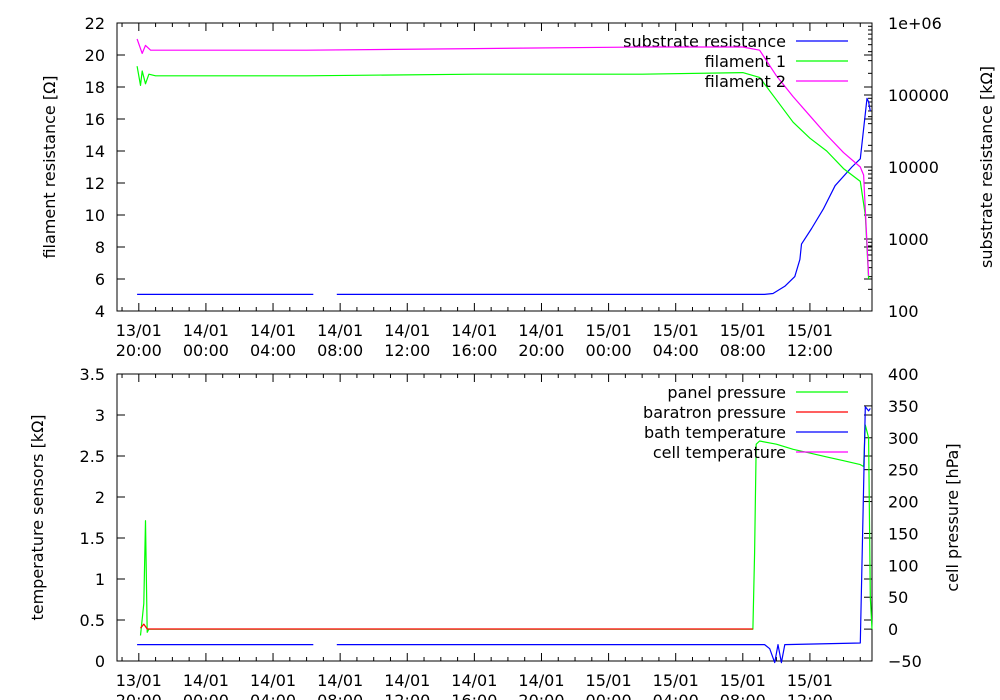 This screenshot has height=700, width=1000. I want to click on top-y2-tick-label: 100, so click(903, 311).